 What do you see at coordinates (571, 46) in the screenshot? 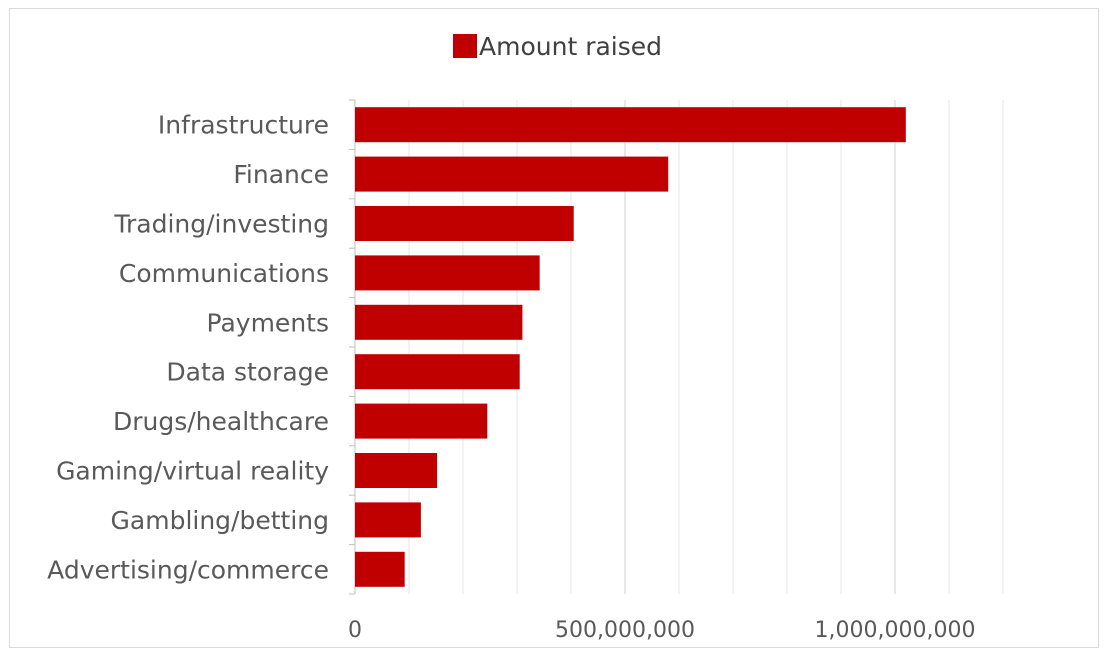
I see `legend-label: Amount raised` at bounding box center [571, 46].